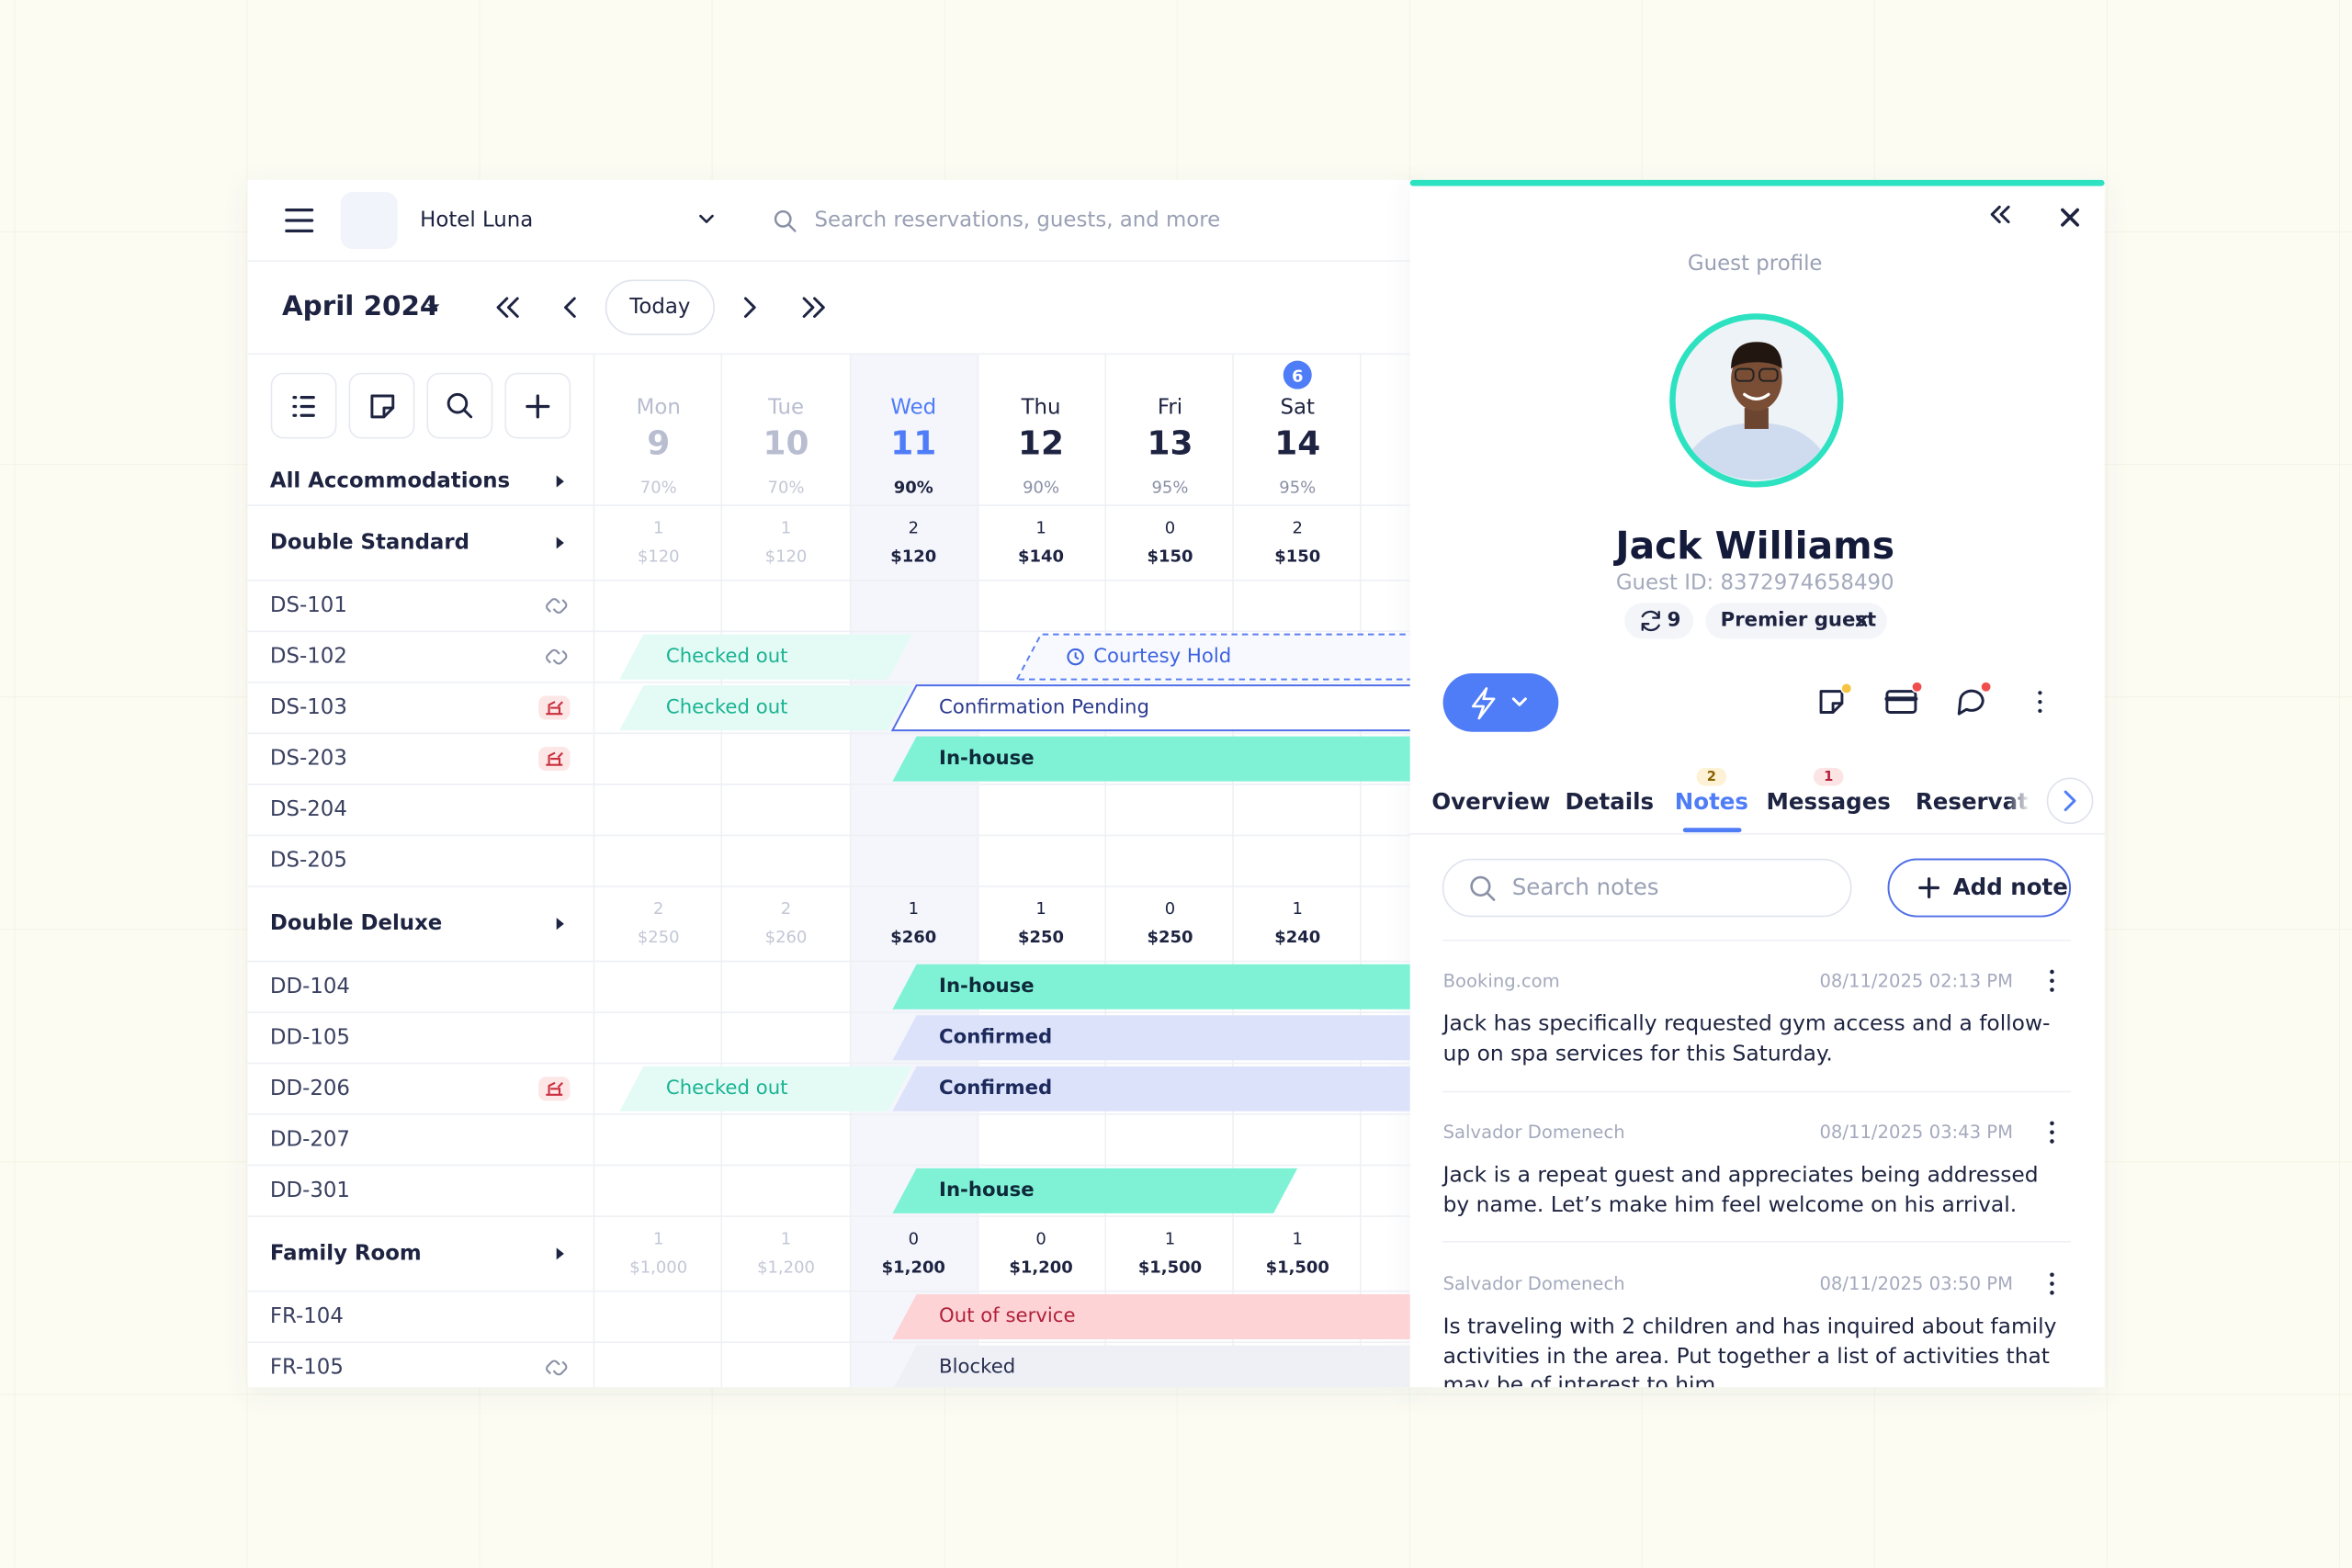 This screenshot has width=2352, height=1568. I want to click on rate: $150, so click(1170, 557).